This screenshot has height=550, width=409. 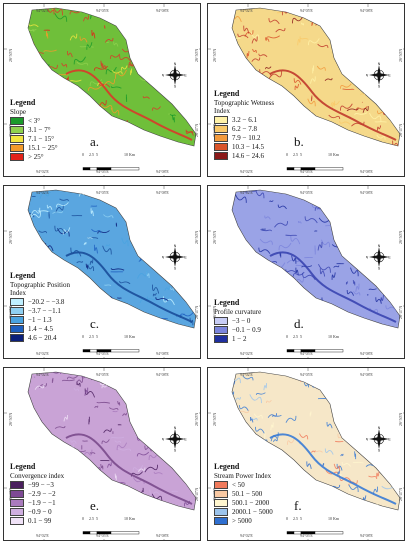 I want to click on legend-item: 7.9 − 10.2, so click(x=244, y=137).